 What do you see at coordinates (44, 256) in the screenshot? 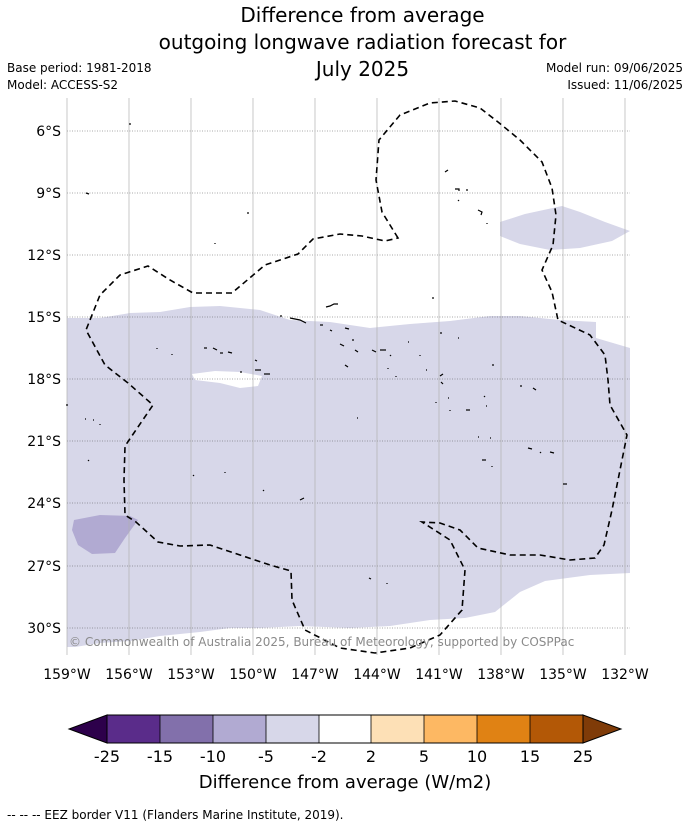
I see `lat-label: 12°S` at bounding box center [44, 256].